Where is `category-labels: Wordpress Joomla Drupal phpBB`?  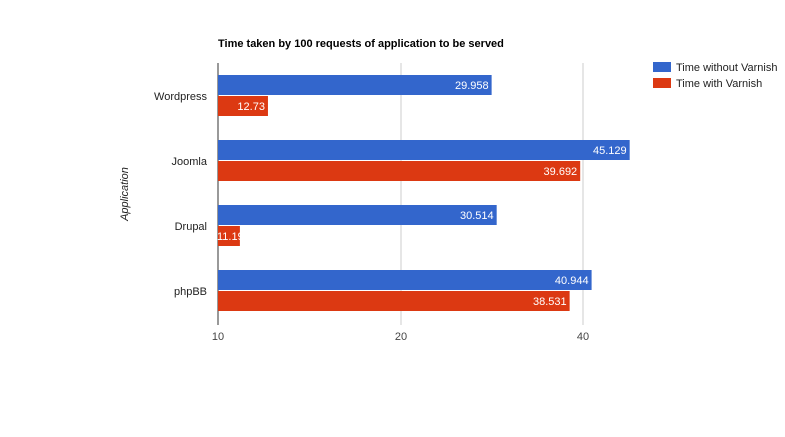 category-labels: Wordpress Joomla Drupal phpBB is located at coordinates (181, 194).